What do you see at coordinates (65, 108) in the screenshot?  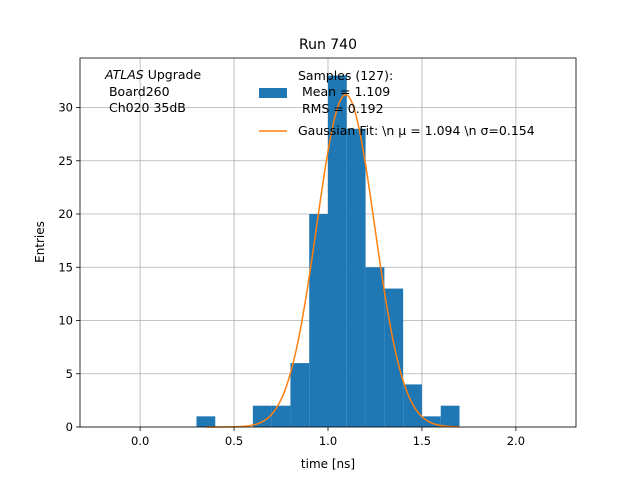 I see `y-tick-label: 30` at bounding box center [65, 108].